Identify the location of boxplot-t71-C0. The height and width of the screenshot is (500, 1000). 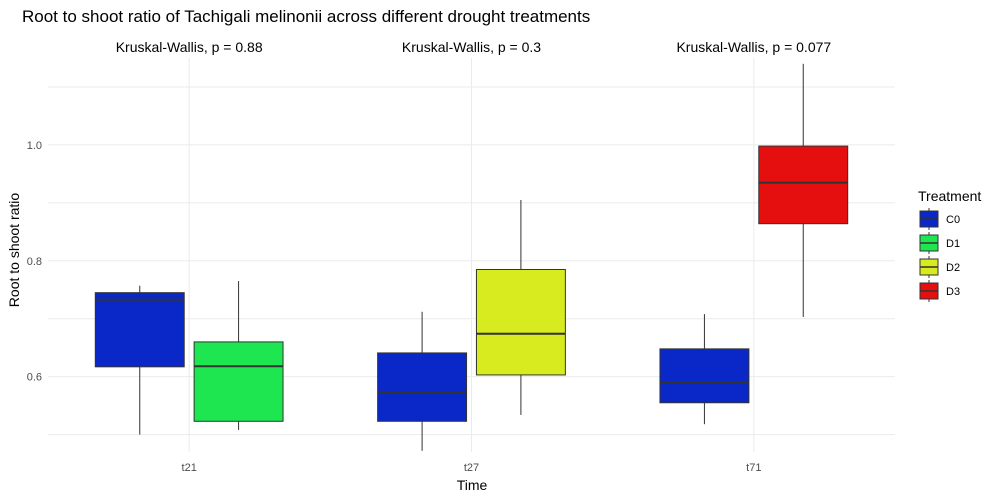
(704, 369).